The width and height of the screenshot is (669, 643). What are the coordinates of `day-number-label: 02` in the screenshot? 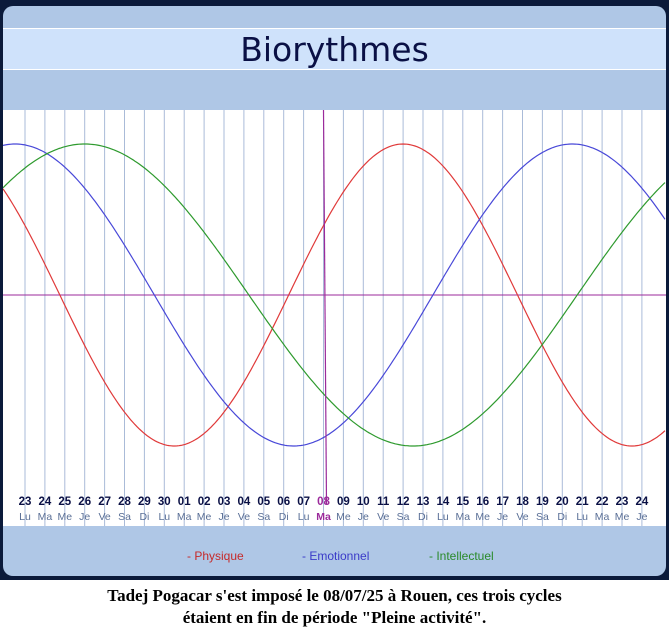 It's located at (204, 502).